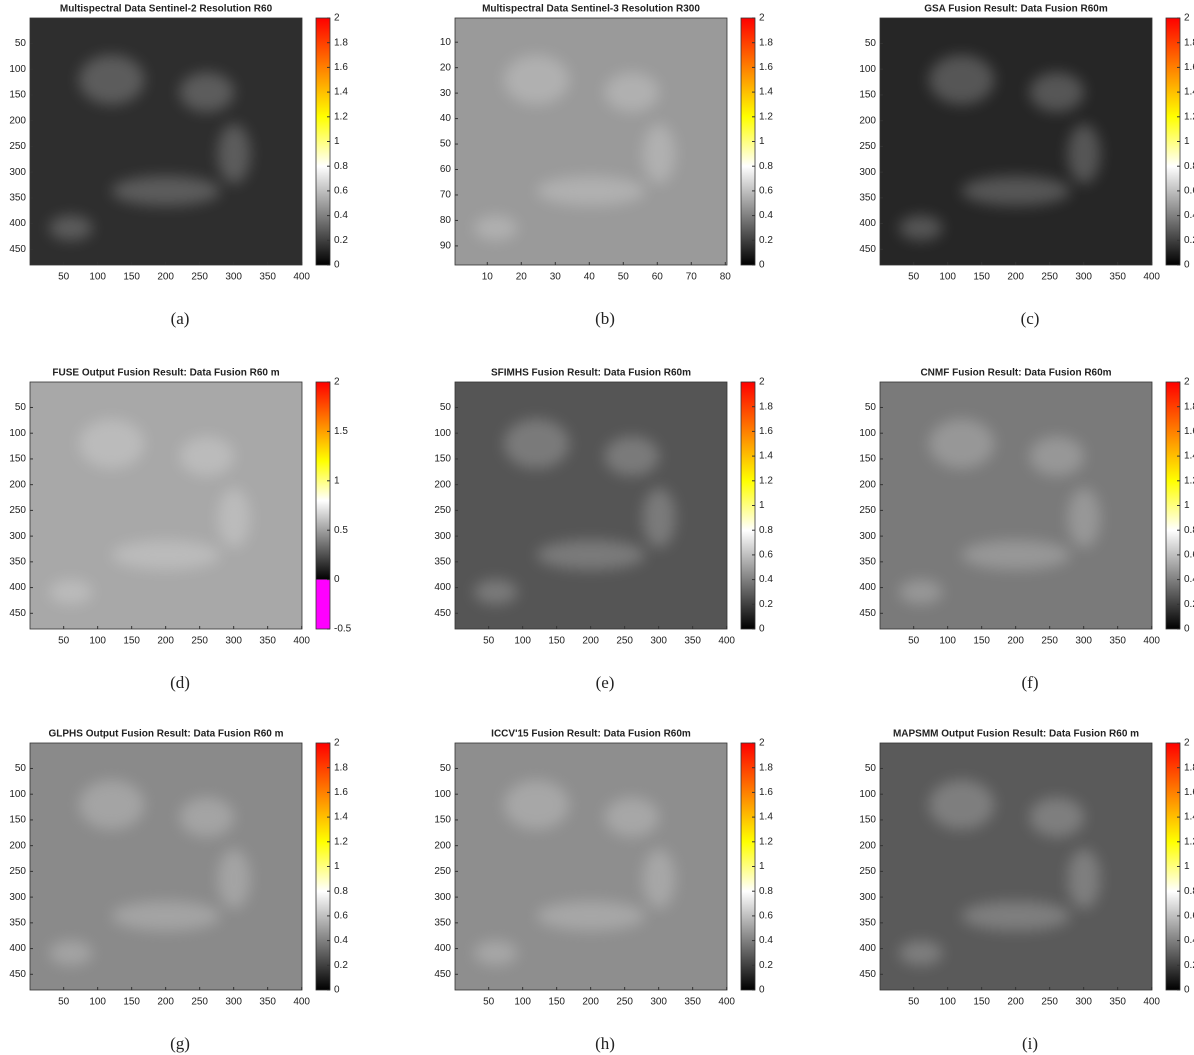 Image resolution: width=1194 pixels, height=1055 pixels. I want to click on caption: (e), so click(605, 682).